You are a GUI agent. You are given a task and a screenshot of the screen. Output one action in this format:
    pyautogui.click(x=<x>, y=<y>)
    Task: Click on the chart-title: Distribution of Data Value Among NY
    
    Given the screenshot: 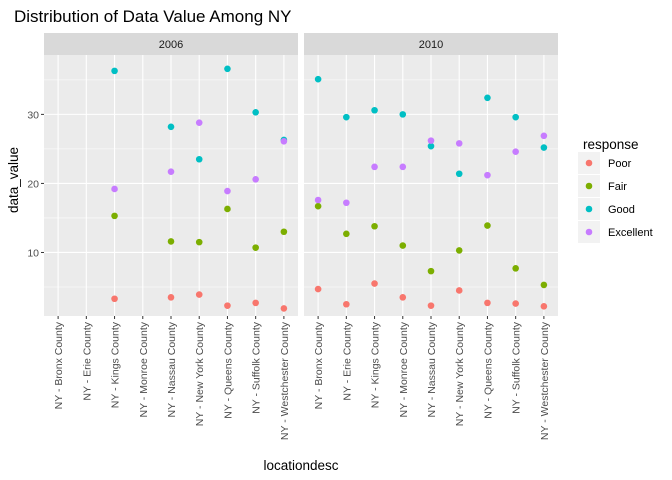 What is the action you would take?
    pyautogui.click(x=153, y=16)
    